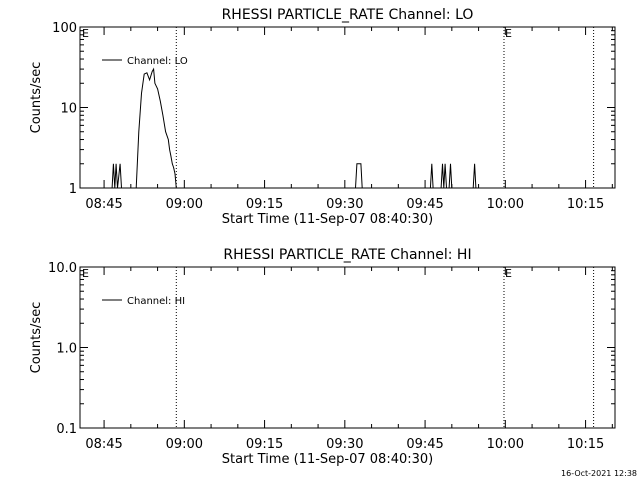  What do you see at coordinates (599, 473) in the screenshot?
I see `footer-timestamp: 16-Oct-2021 12:38` at bounding box center [599, 473].